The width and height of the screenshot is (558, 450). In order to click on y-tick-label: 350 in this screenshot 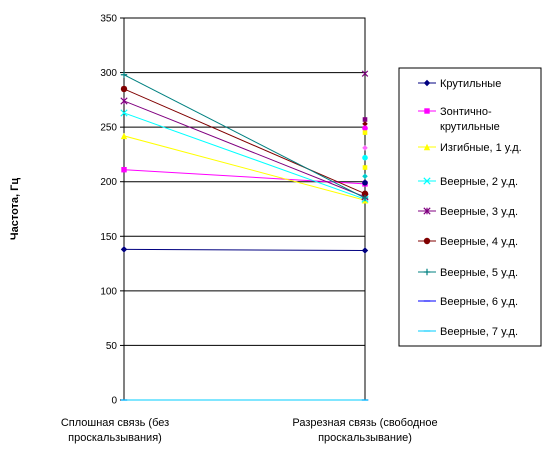, I will do `click(108, 19)`.